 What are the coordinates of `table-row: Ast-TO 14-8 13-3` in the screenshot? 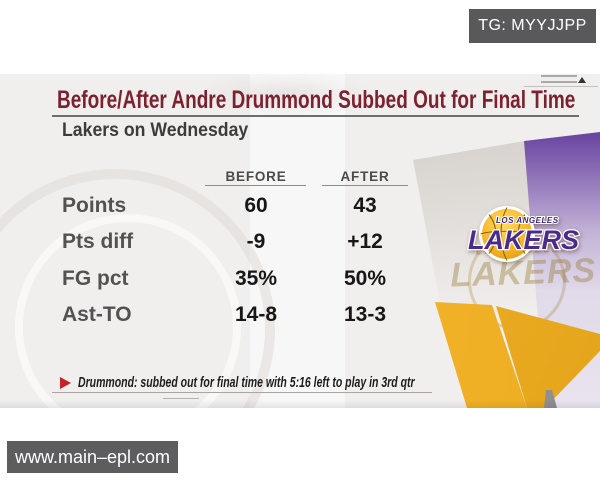 It's located at (215, 317).